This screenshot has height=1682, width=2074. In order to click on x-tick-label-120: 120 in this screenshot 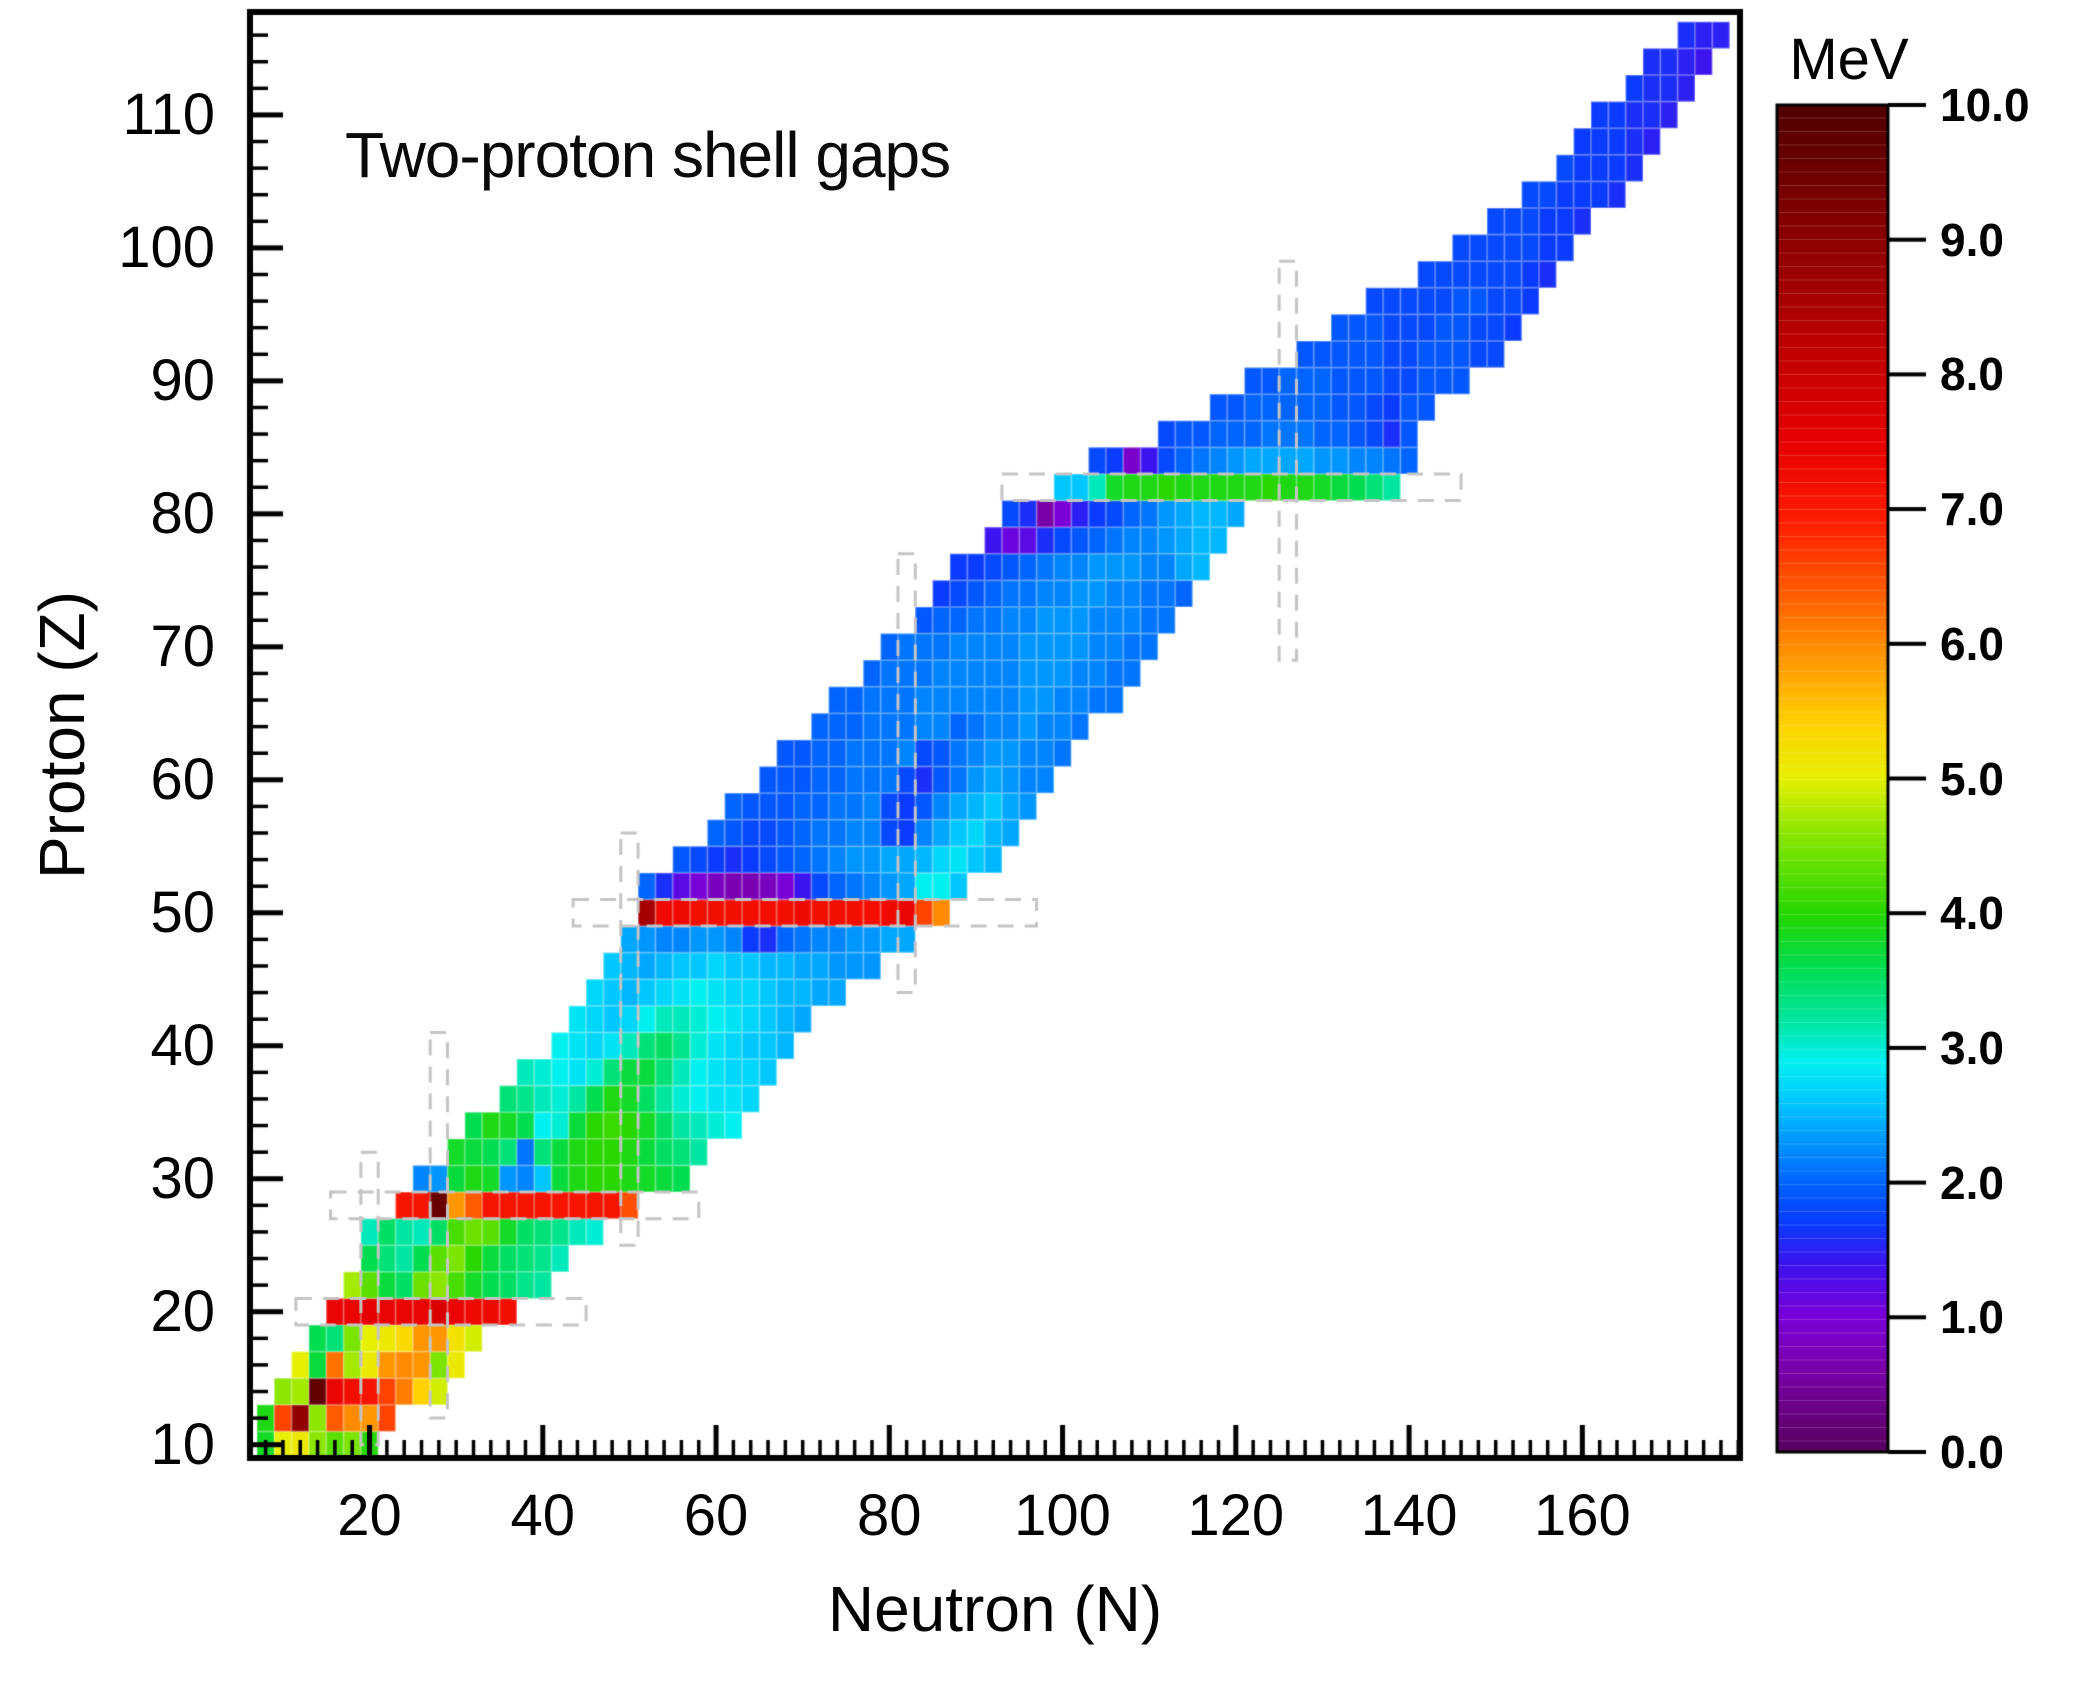, I will do `click(1236, 1515)`.